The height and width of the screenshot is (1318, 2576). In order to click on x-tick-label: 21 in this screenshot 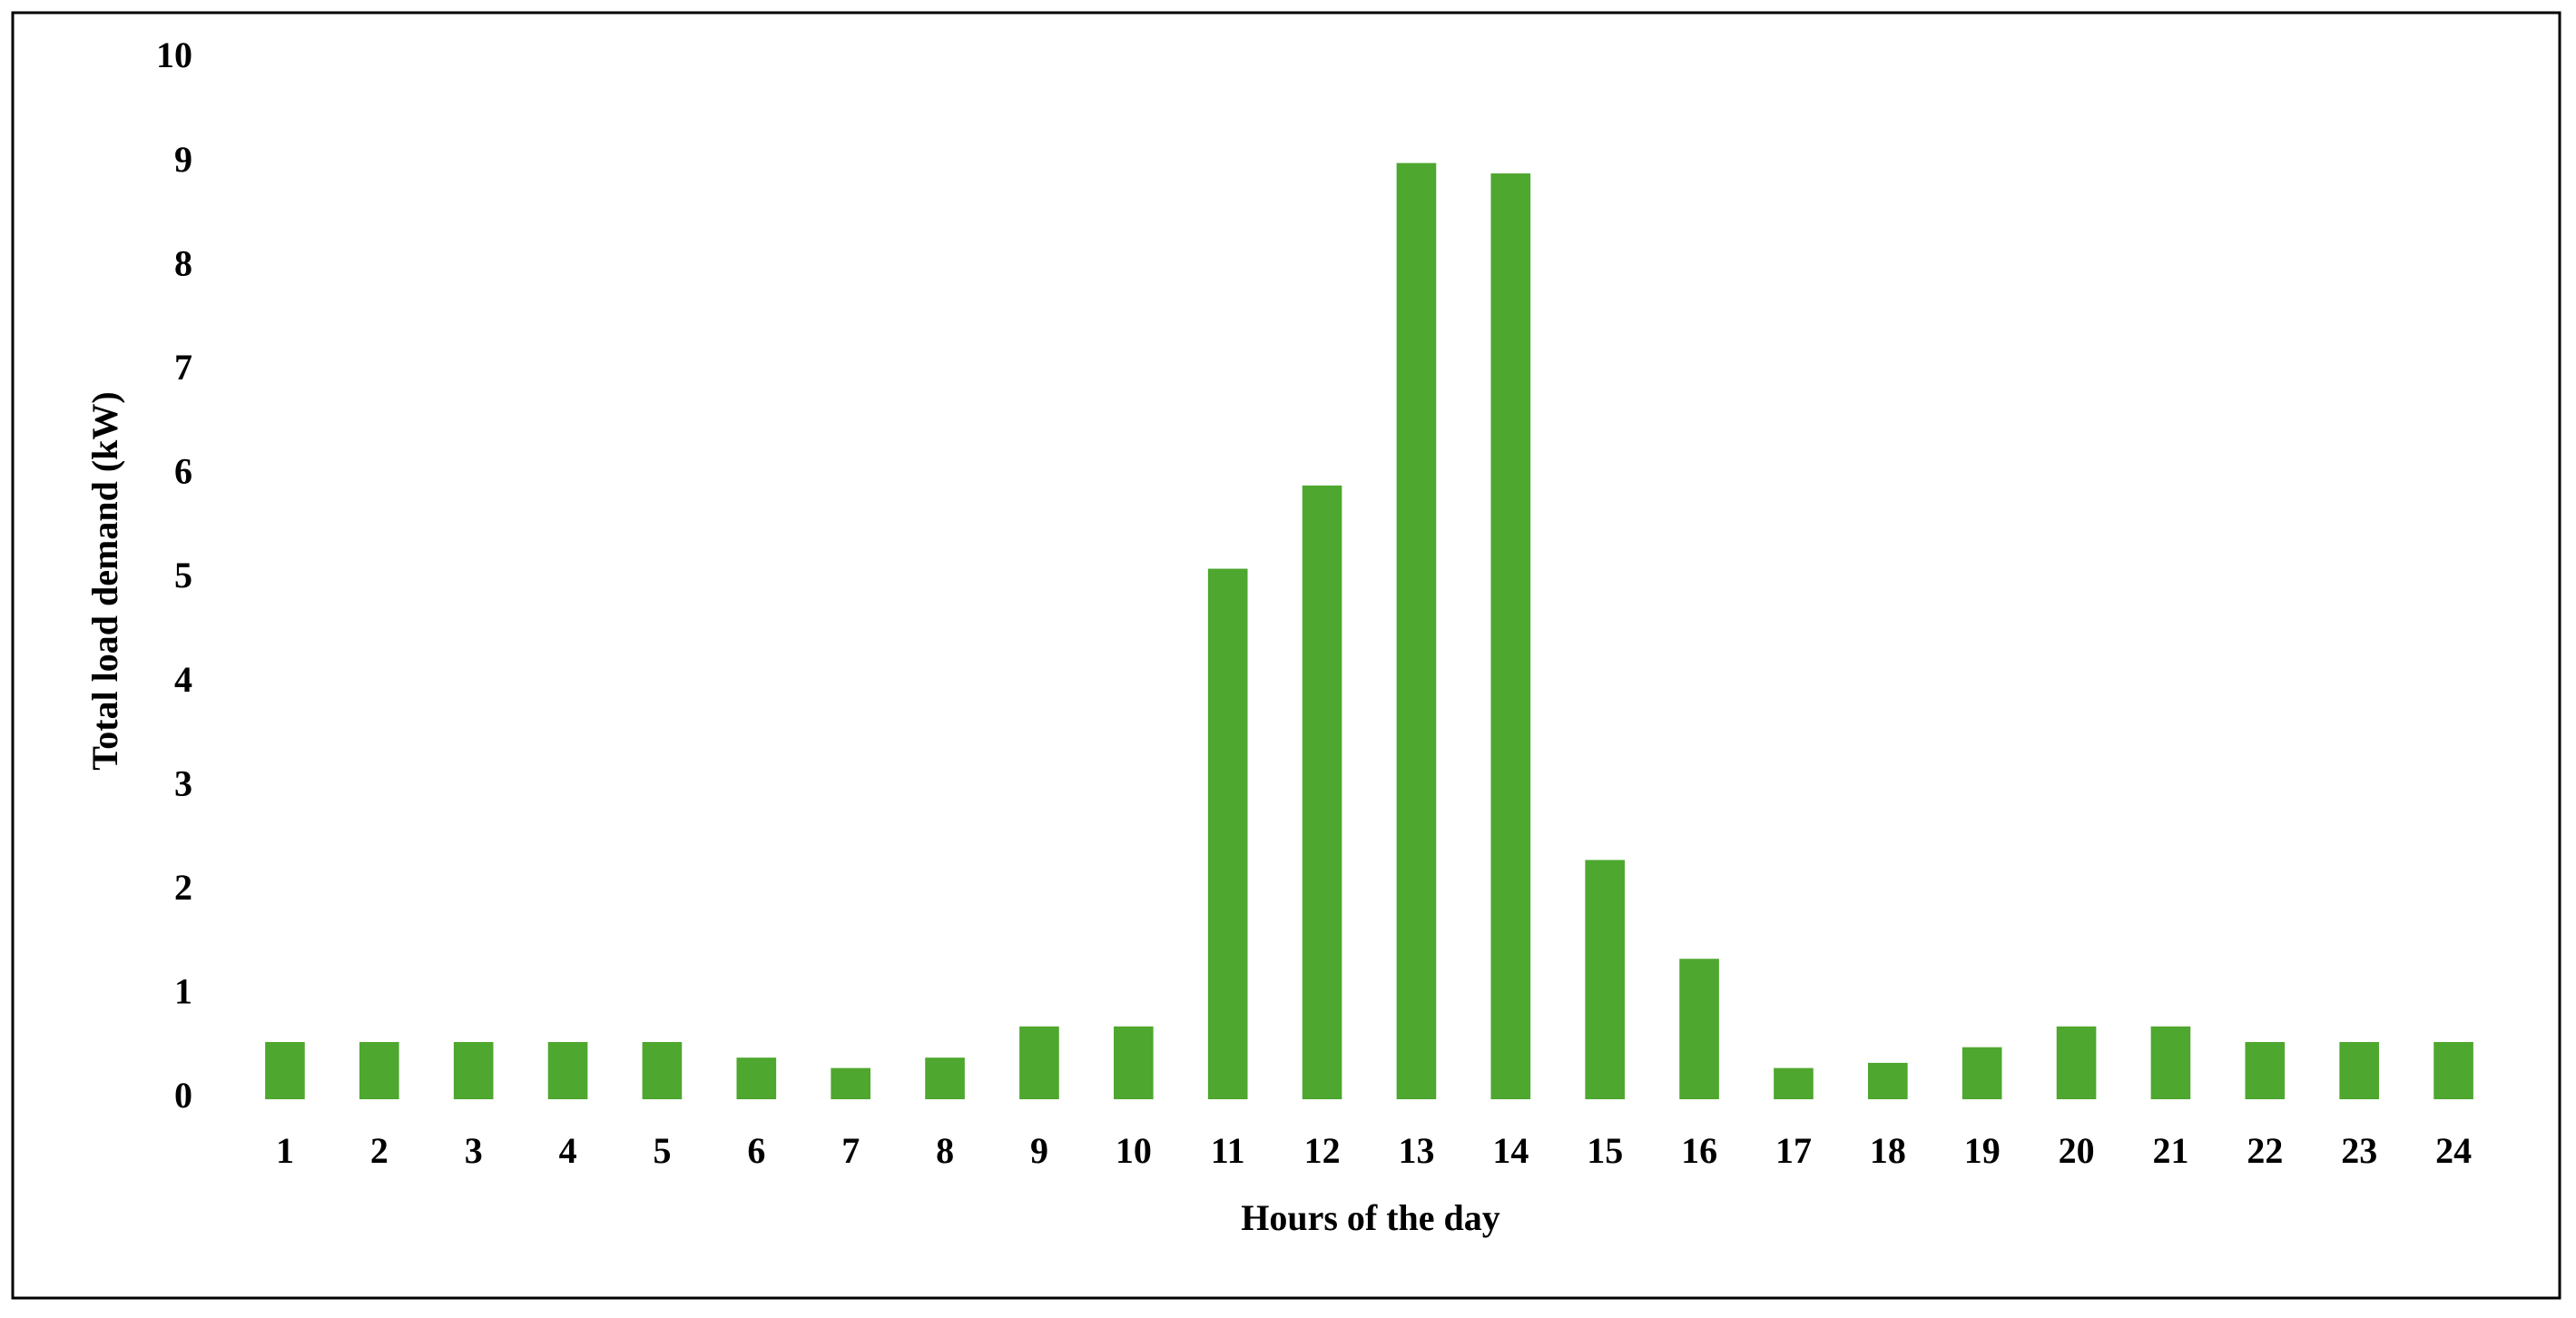, I will do `click(2170, 1150)`.